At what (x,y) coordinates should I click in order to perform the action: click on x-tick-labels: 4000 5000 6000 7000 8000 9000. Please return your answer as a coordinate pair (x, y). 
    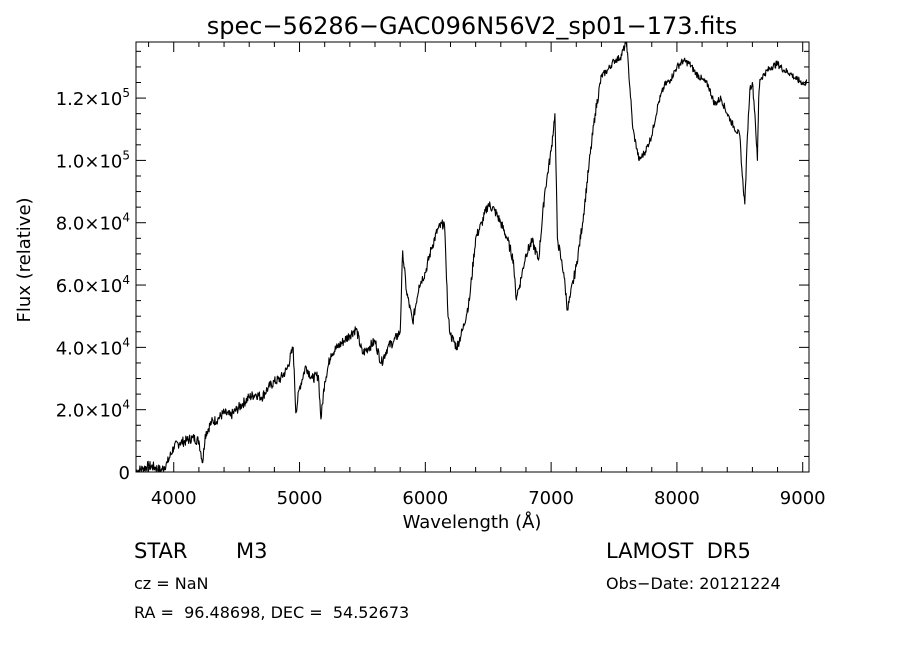
    Looking at the image, I should click on (488, 498).